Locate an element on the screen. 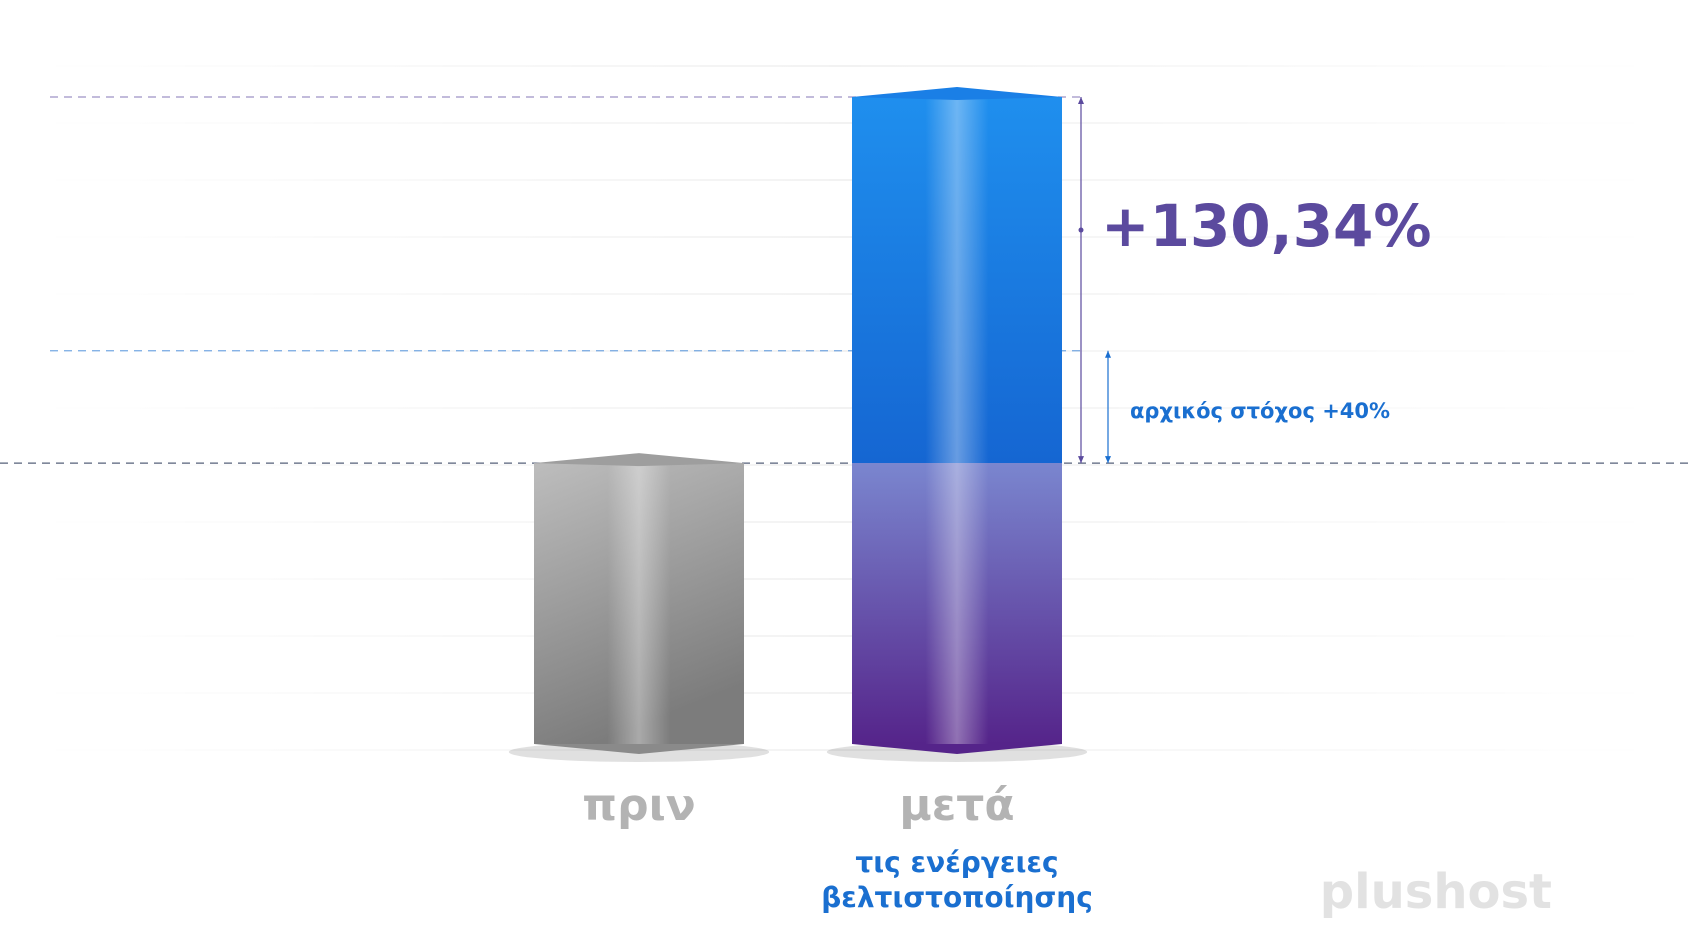 The width and height of the screenshot is (1690, 950). arrow-dot is located at coordinates (1081, 230).